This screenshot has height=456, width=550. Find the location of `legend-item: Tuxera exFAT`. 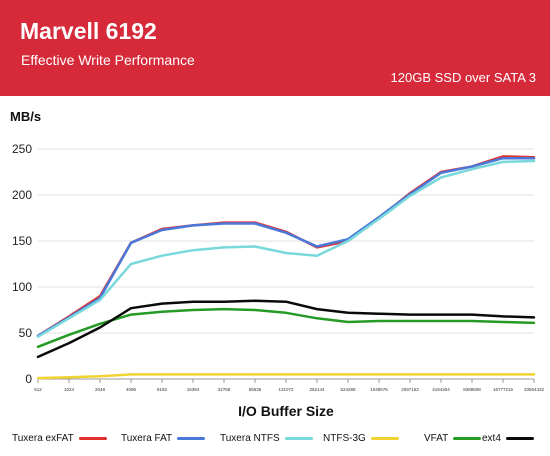

legend-item: Tuxera exFAT is located at coordinates (59, 438).